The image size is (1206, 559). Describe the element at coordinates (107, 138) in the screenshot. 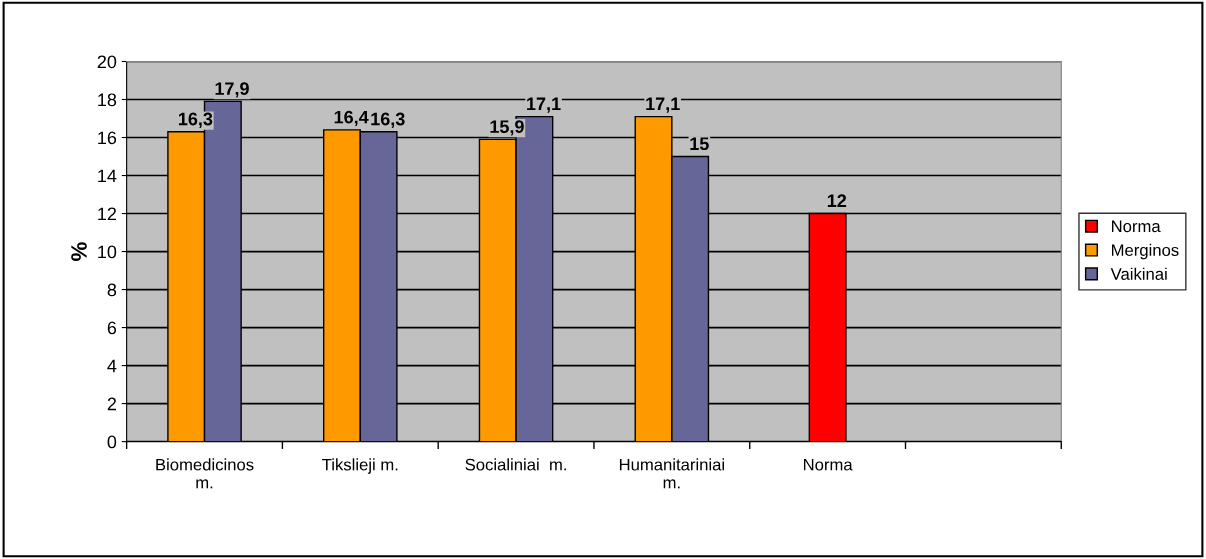

I see `y-tick-label: 16` at that location.